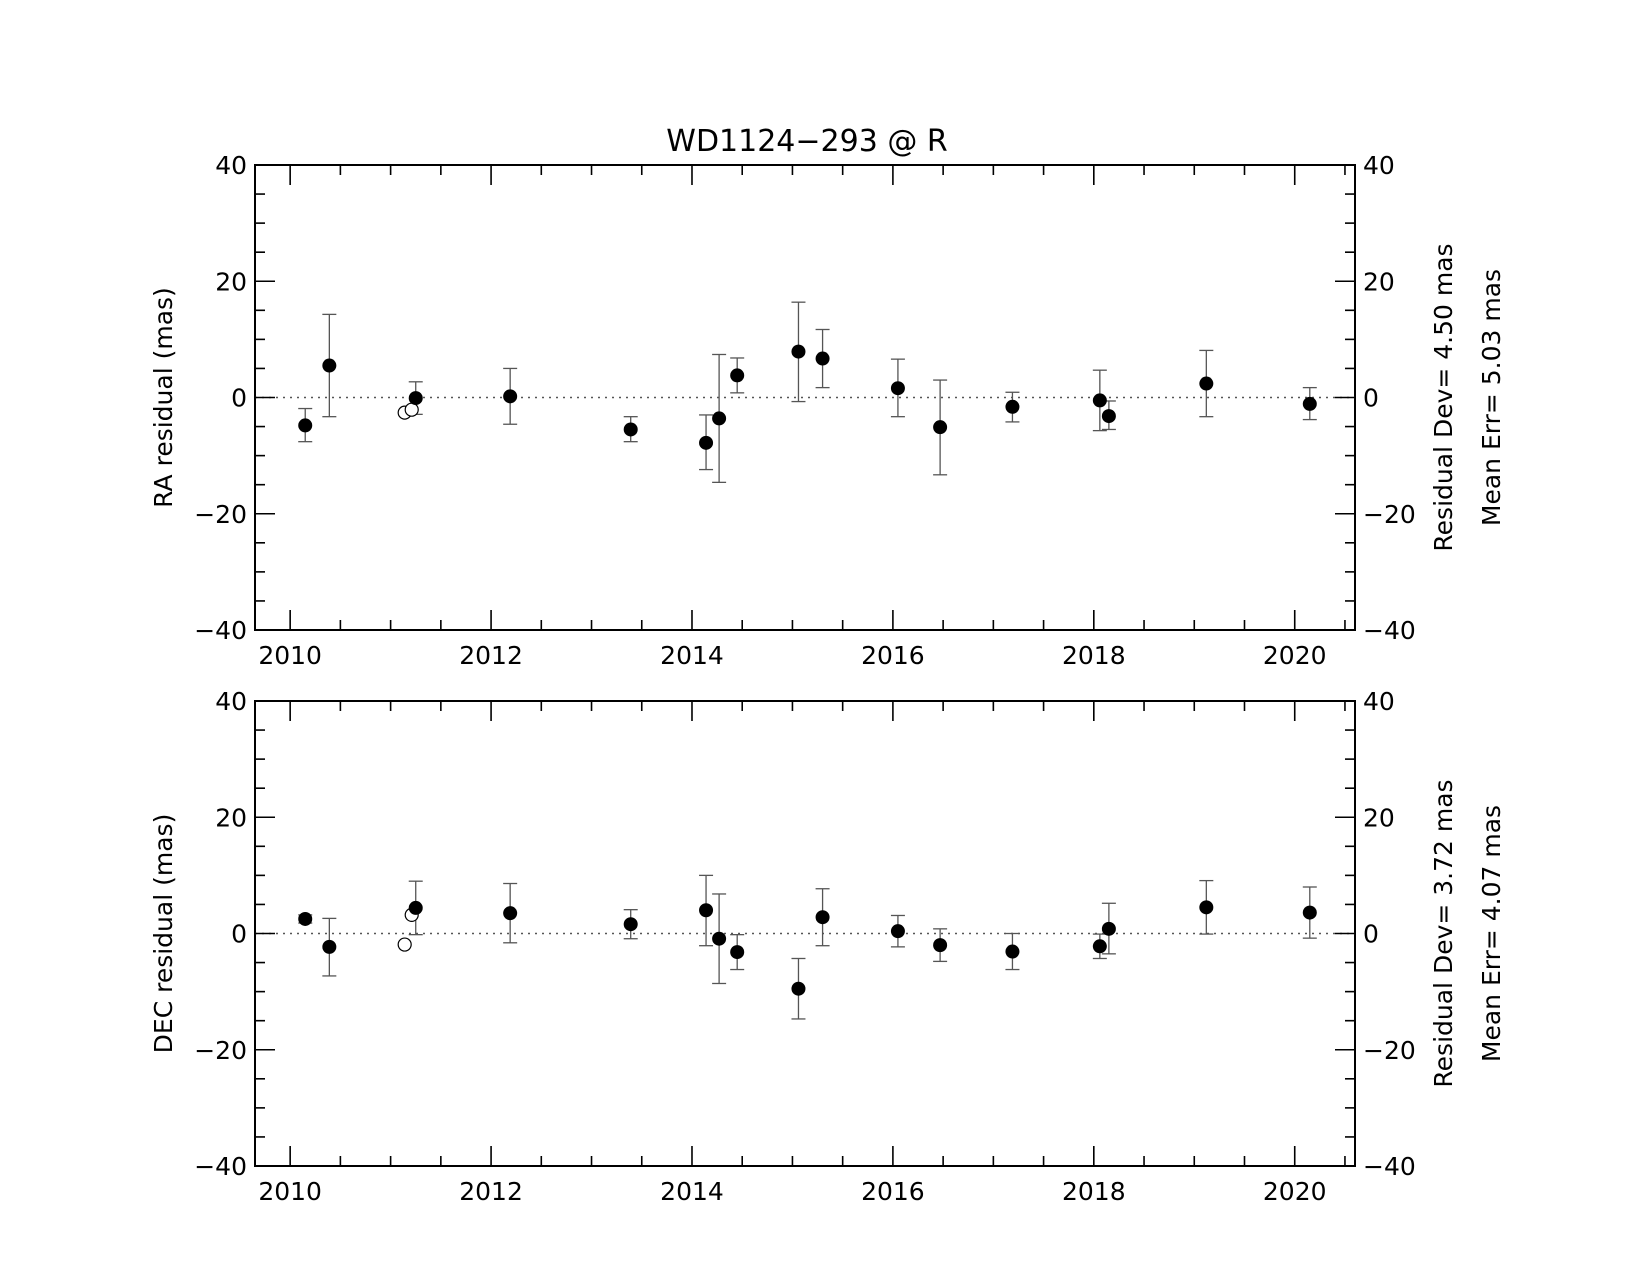 The width and height of the screenshot is (1650, 1275). I want to click on residual-dev-label: Residual Dev= 4.50 mas, so click(1443, 397).